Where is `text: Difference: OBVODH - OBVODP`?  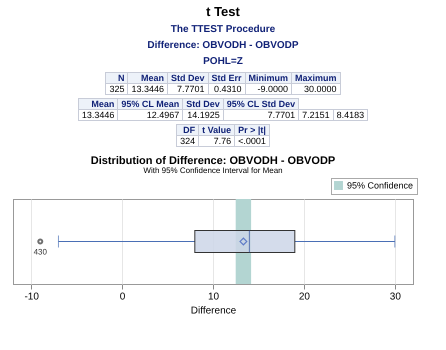 text: Difference: OBVODH - OBVODP is located at coordinates (223, 45).